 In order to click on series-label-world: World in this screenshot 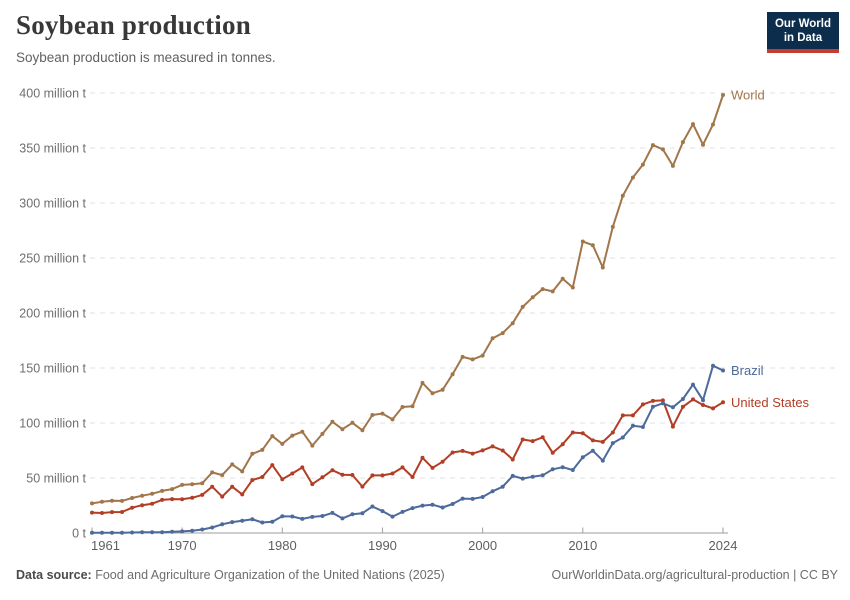, I will do `click(748, 94)`.